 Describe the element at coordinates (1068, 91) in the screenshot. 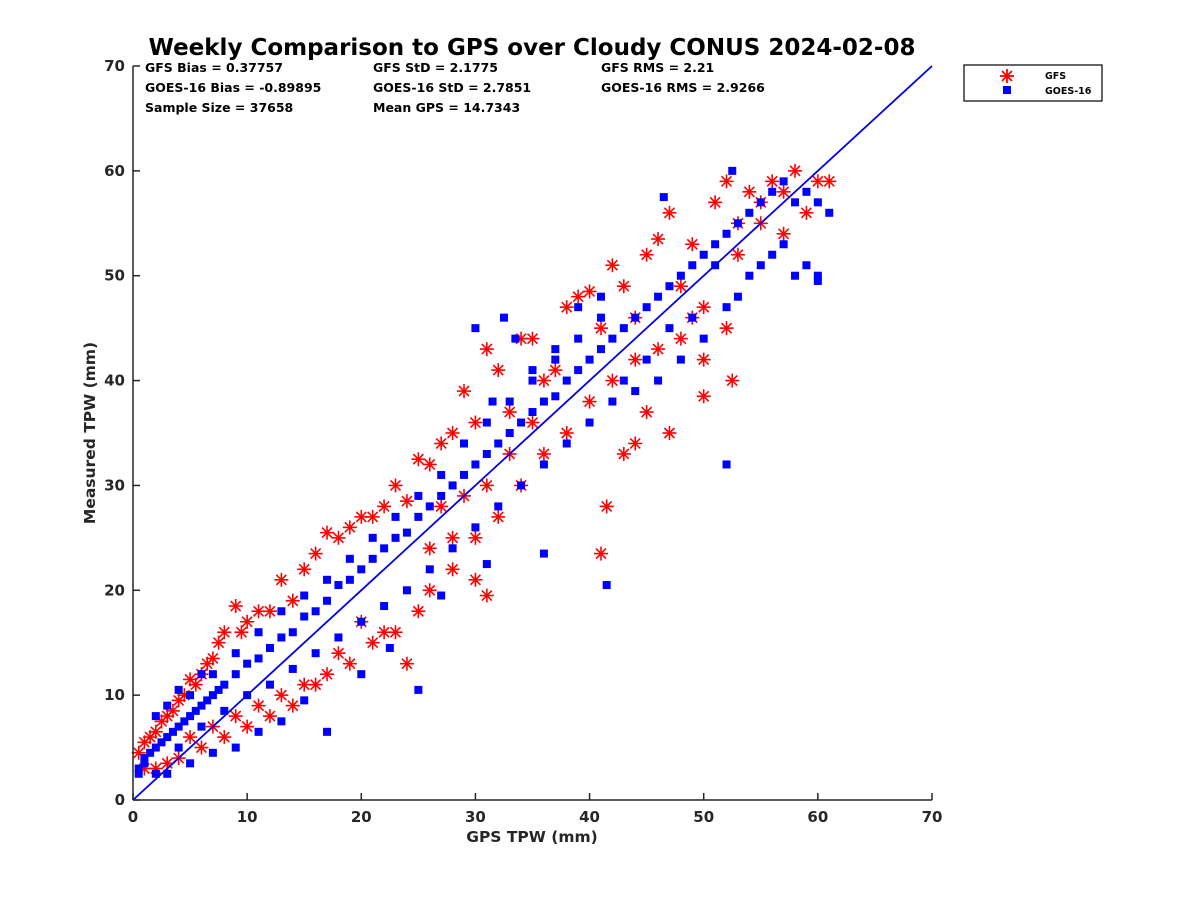

I see `legend-label-goes-16: GOES-16` at that location.